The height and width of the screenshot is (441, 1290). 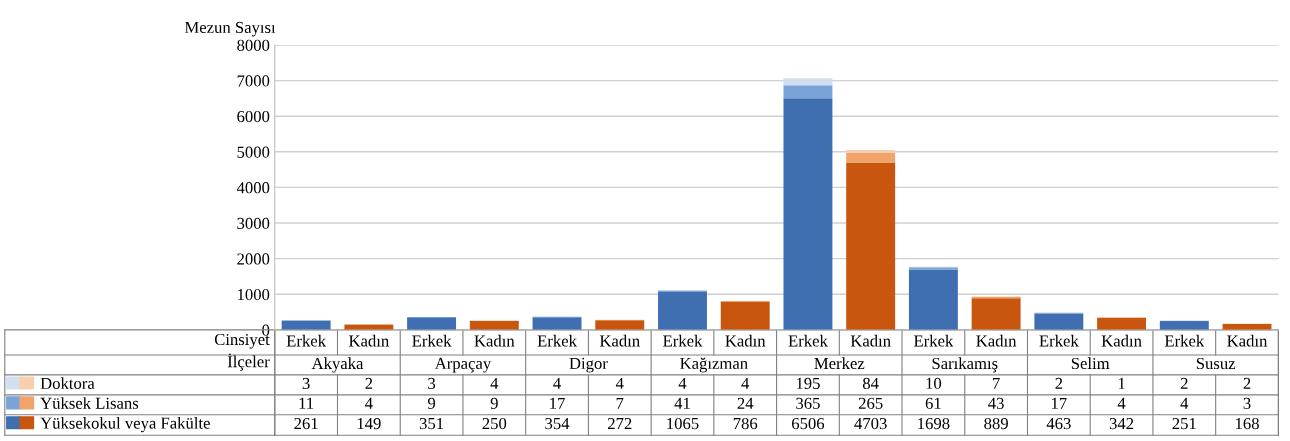 I want to click on data-label: 4703, so click(x=870, y=423).